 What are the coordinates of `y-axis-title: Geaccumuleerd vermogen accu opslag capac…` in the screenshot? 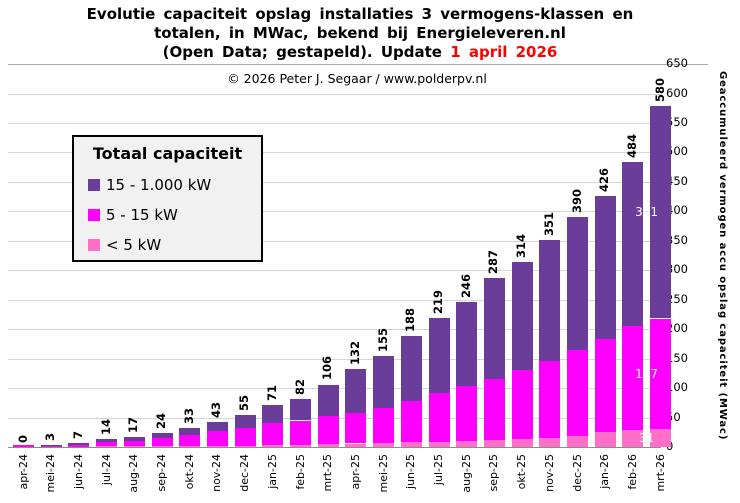 It's located at (722, 255).